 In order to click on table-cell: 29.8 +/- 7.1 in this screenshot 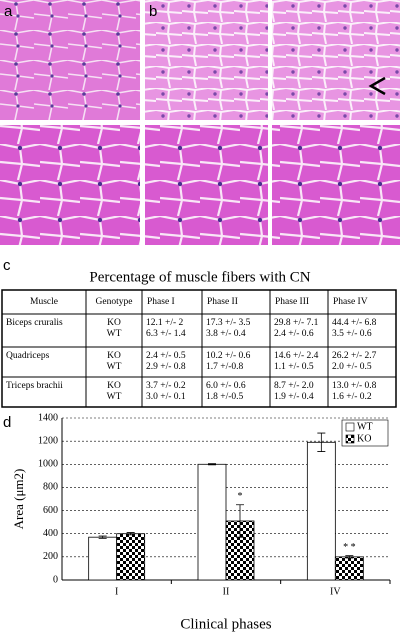, I will do `click(296, 323)`.